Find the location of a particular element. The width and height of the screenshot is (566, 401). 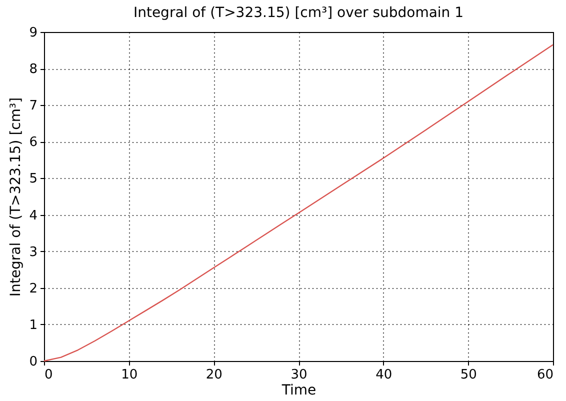

y-tick-label: 9 is located at coordinates (33, 33).